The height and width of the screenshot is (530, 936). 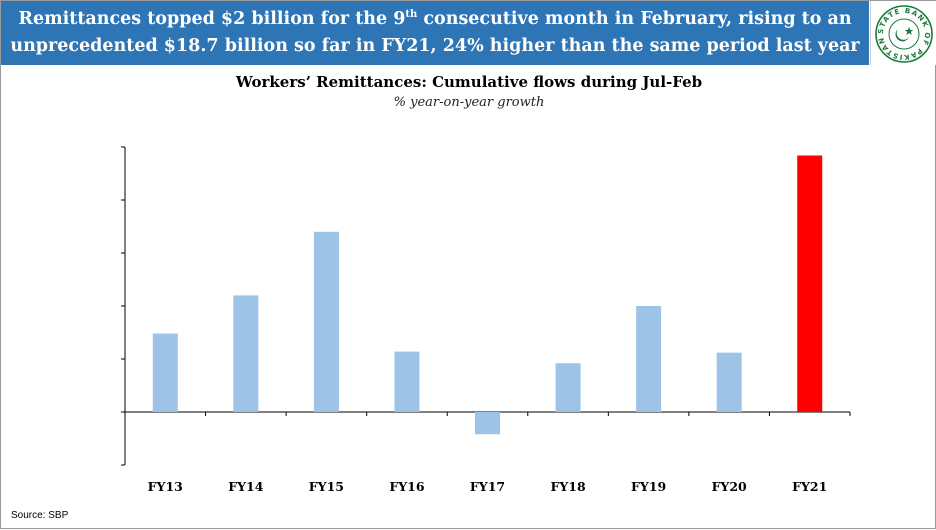 I want to click on bar-fy18, so click(x=568, y=387).